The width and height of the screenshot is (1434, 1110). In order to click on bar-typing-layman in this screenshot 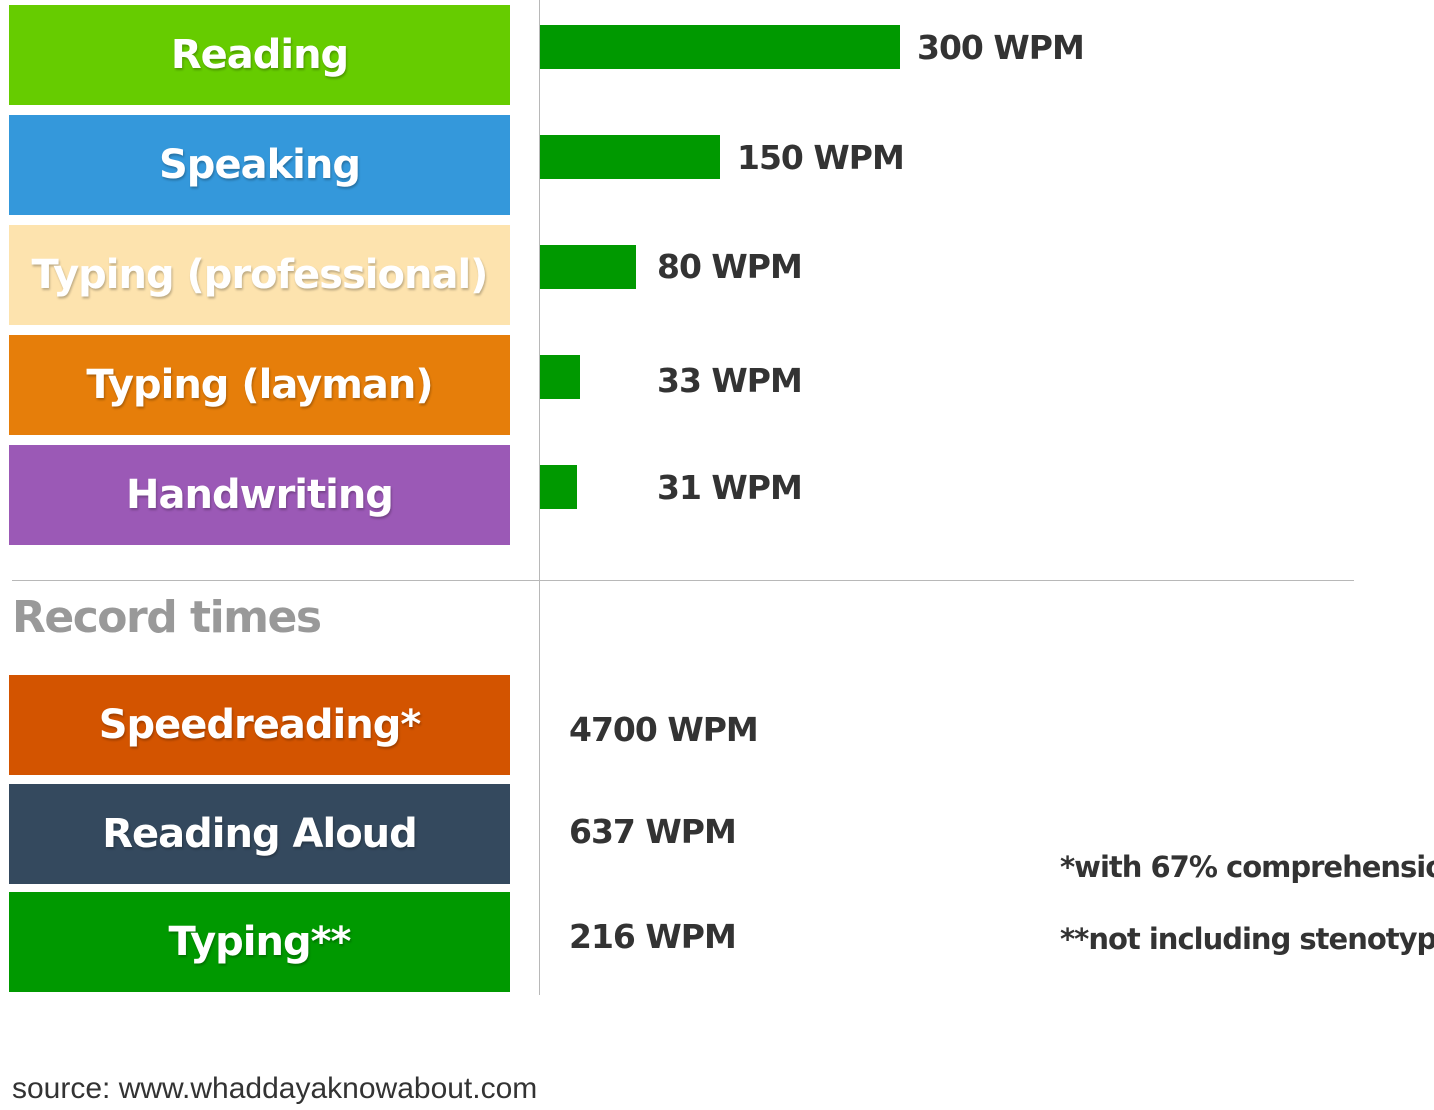, I will do `click(560, 377)`.